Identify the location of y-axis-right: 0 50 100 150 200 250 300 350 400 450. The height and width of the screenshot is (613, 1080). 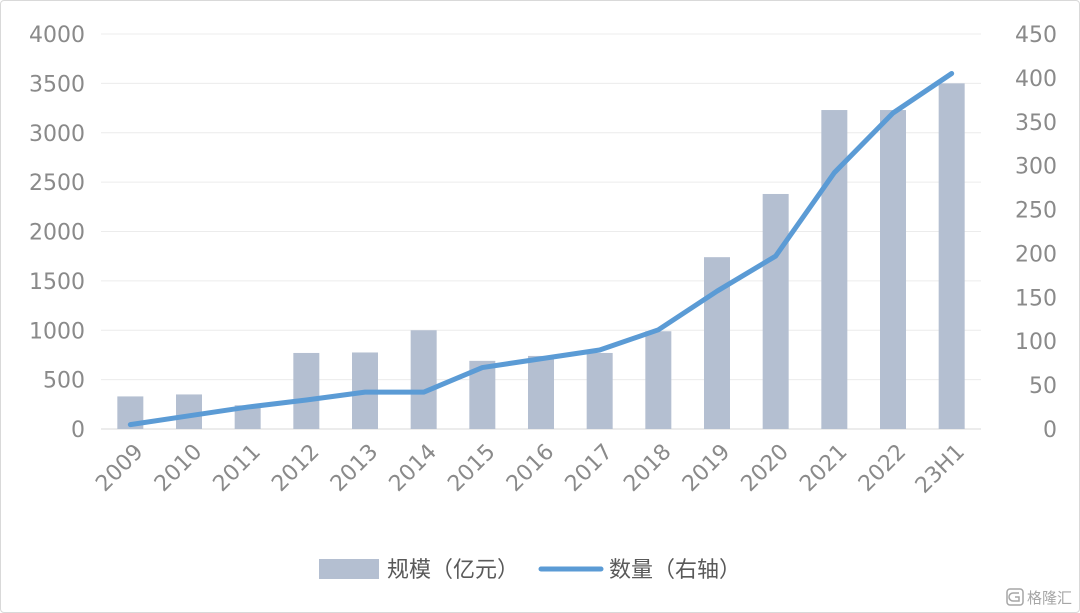
(1036, 233).